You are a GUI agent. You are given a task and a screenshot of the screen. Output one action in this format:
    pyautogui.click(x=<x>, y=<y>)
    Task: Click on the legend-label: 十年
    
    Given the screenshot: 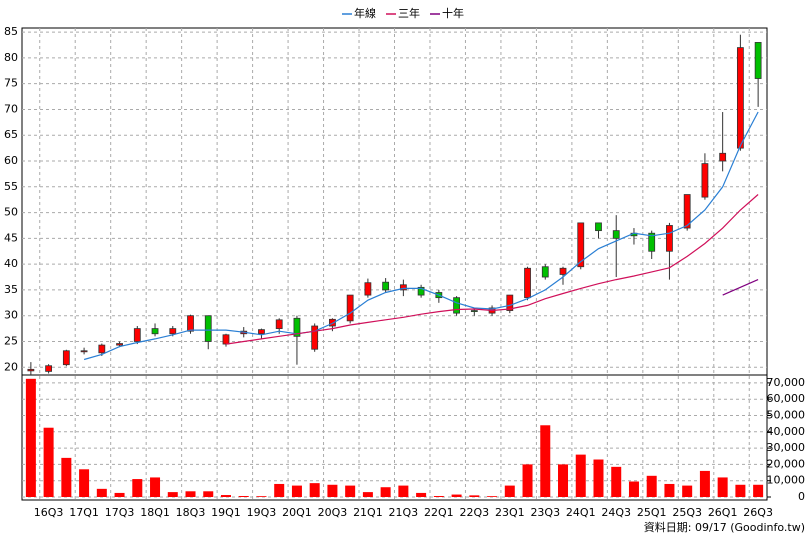 What is the action you would take?
    pyautogui.click(x=453, y=13)
    